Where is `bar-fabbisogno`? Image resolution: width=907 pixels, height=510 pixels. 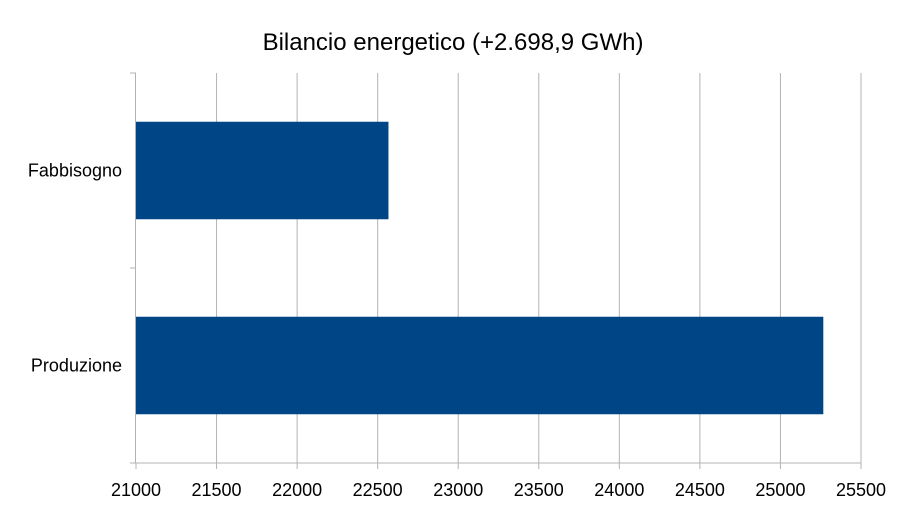
bar-fabbisogno is located at coordinates (262, 170).